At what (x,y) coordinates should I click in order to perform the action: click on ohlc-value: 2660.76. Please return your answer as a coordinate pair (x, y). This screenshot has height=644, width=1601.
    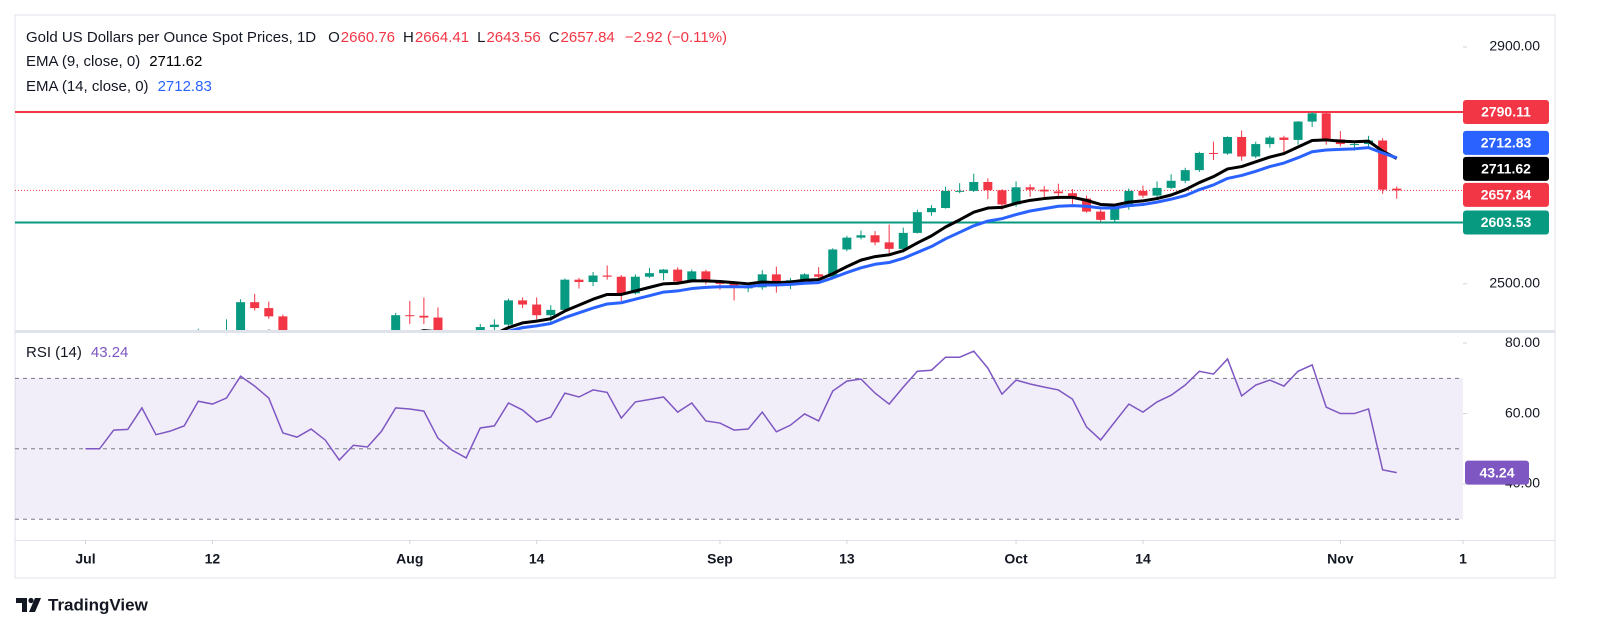
    Looking at the image, I should click on (368, 37).